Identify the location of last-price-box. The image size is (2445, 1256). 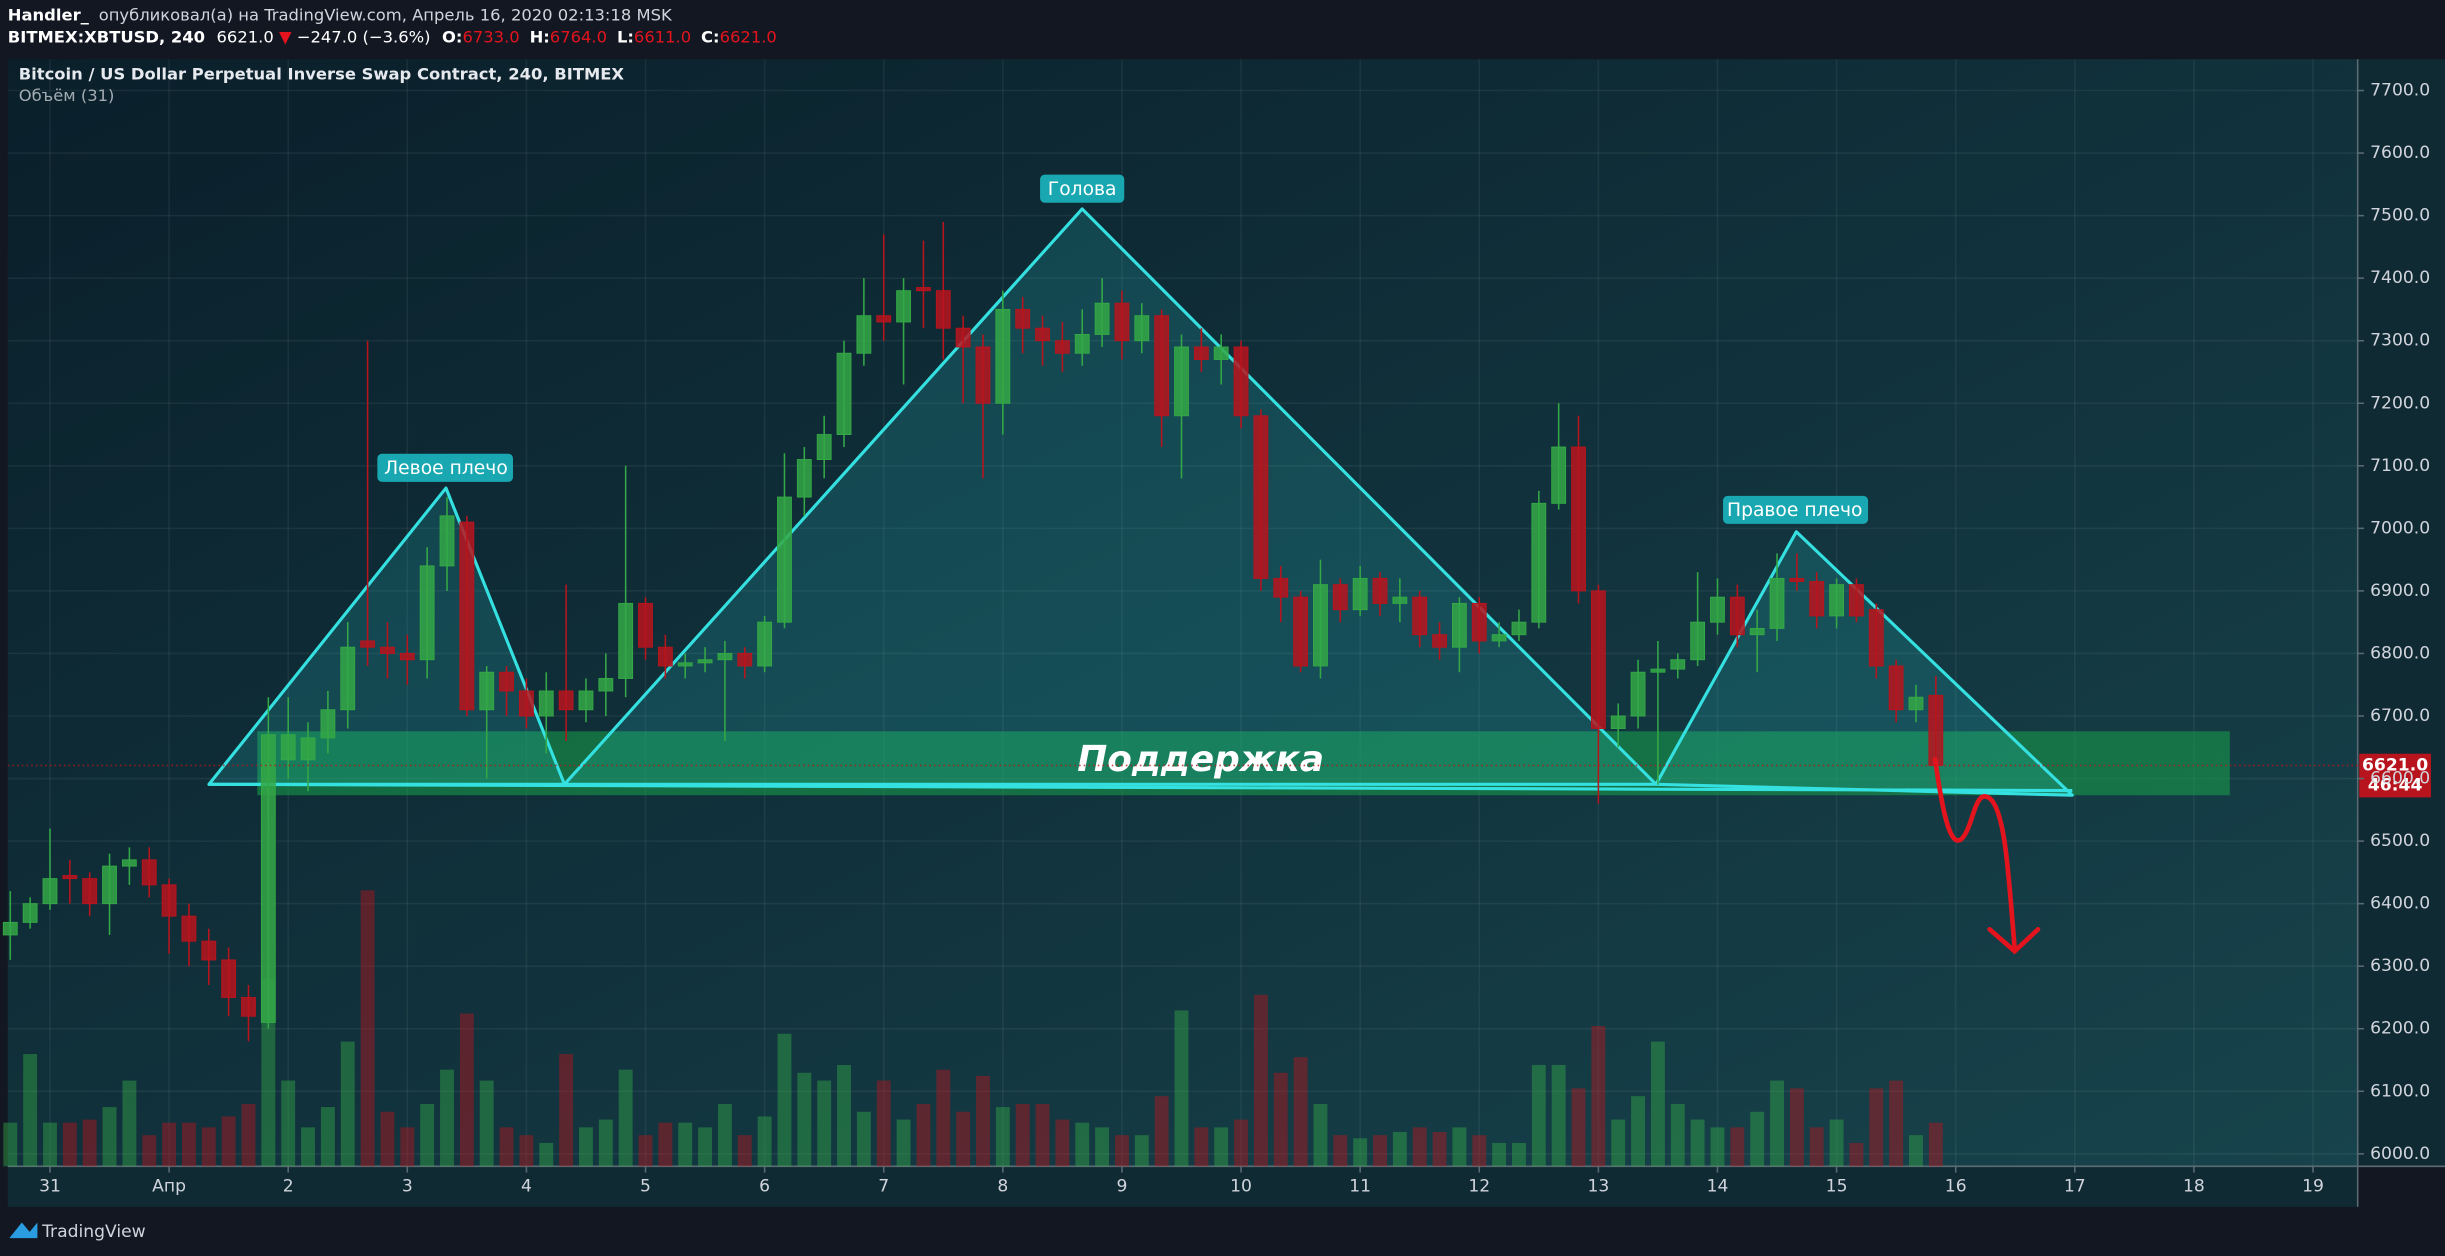
(2395, 775).